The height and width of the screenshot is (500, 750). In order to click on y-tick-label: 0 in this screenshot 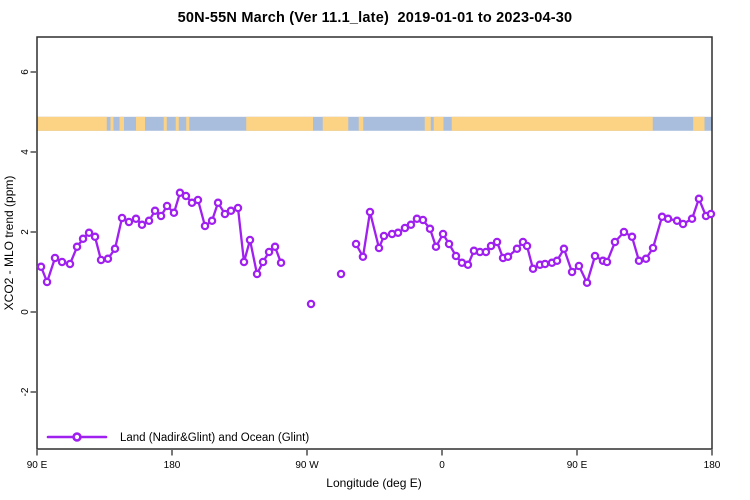, I will do `click(25, 312)`.